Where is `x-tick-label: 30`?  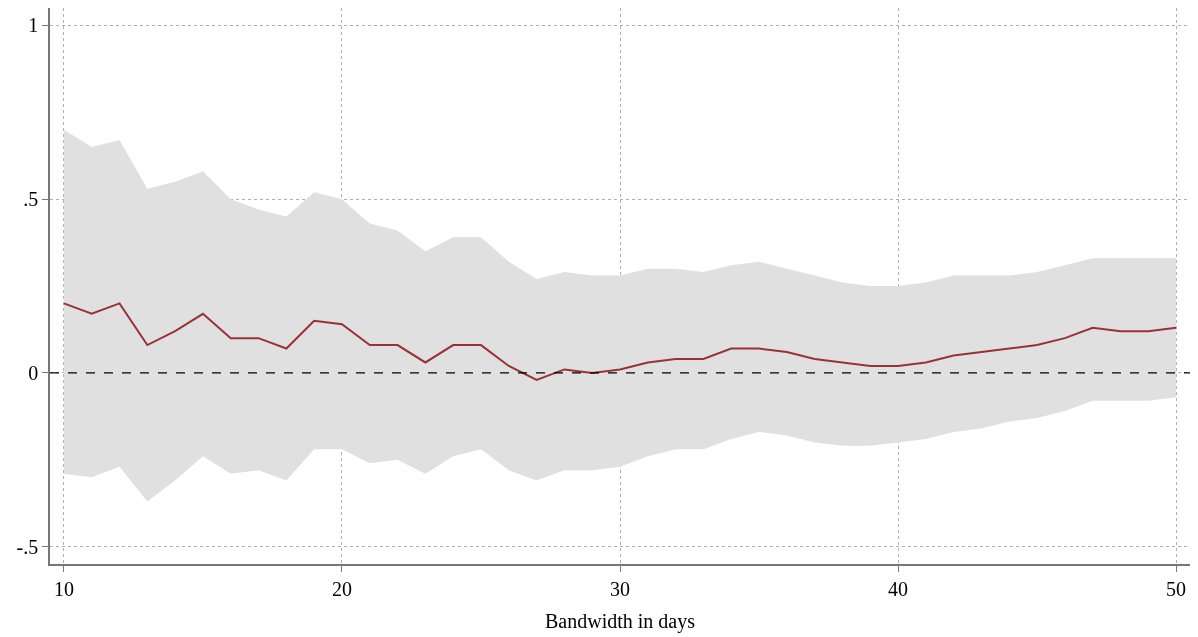
x-tick-label: 30 is located at coordinates (620, 588).